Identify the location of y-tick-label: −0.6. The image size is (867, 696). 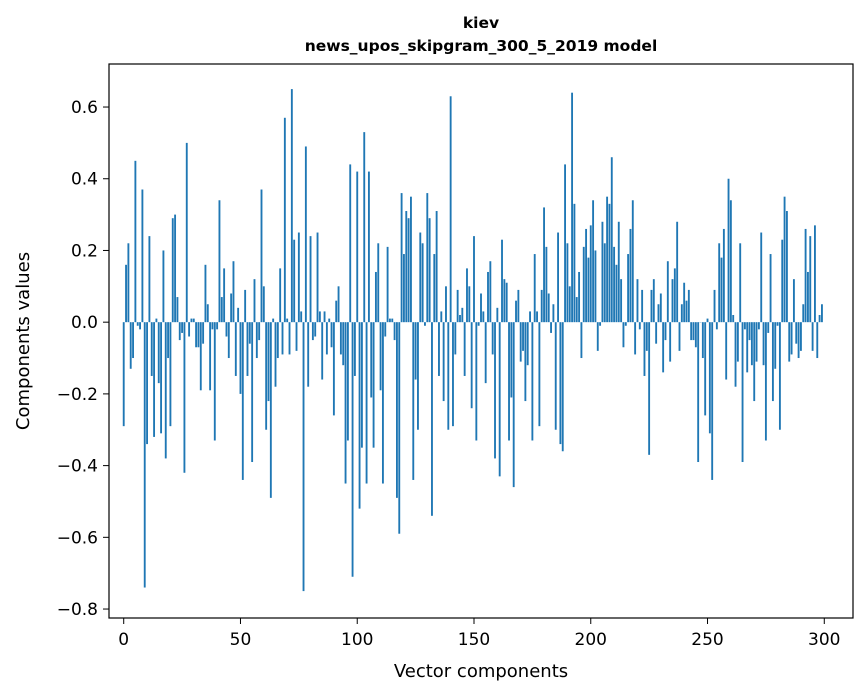
(77, 538).